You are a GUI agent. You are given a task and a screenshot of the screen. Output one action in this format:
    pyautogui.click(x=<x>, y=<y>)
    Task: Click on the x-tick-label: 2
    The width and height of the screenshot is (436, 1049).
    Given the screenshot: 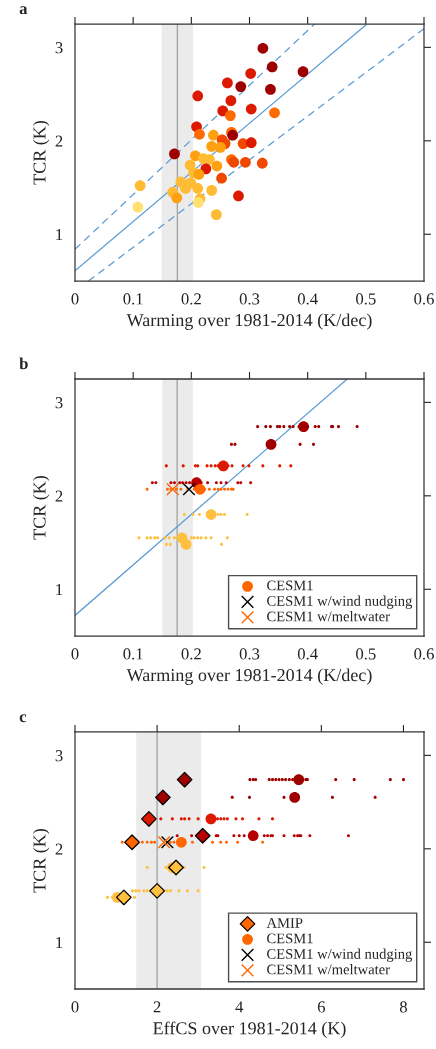 What is the action you would take?
    pyautogui.click(x=157, y=1007)
    